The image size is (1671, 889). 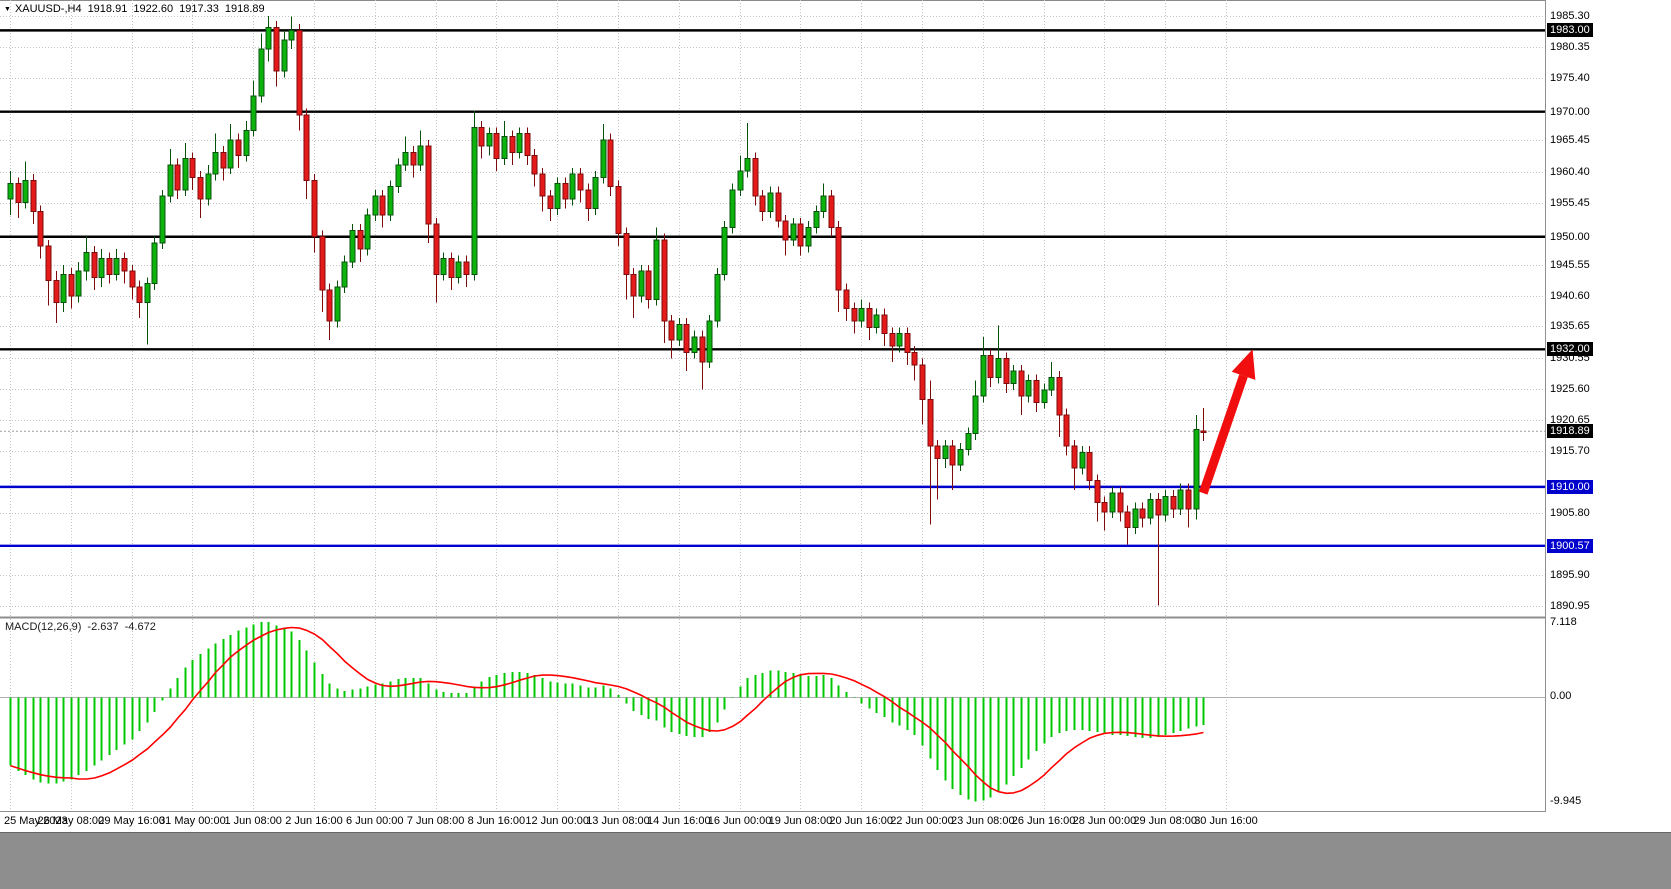 I want to click on price-tick-label: 1985.30, so click(x=1570, y=16).